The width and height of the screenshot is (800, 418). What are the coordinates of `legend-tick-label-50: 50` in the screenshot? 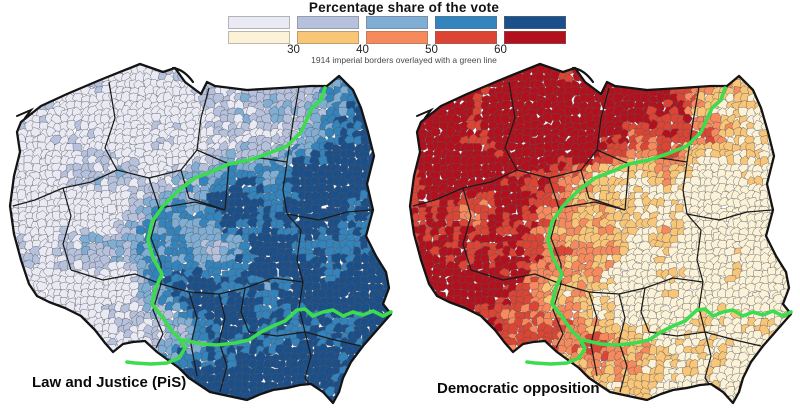 It's located at (431, 50).